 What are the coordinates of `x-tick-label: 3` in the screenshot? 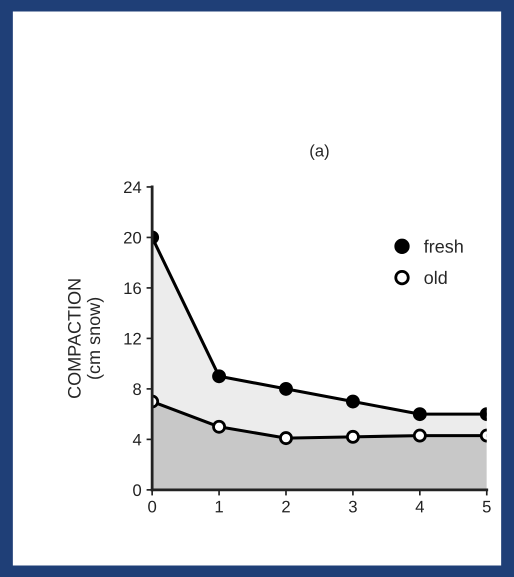 It's located at (352, 506).